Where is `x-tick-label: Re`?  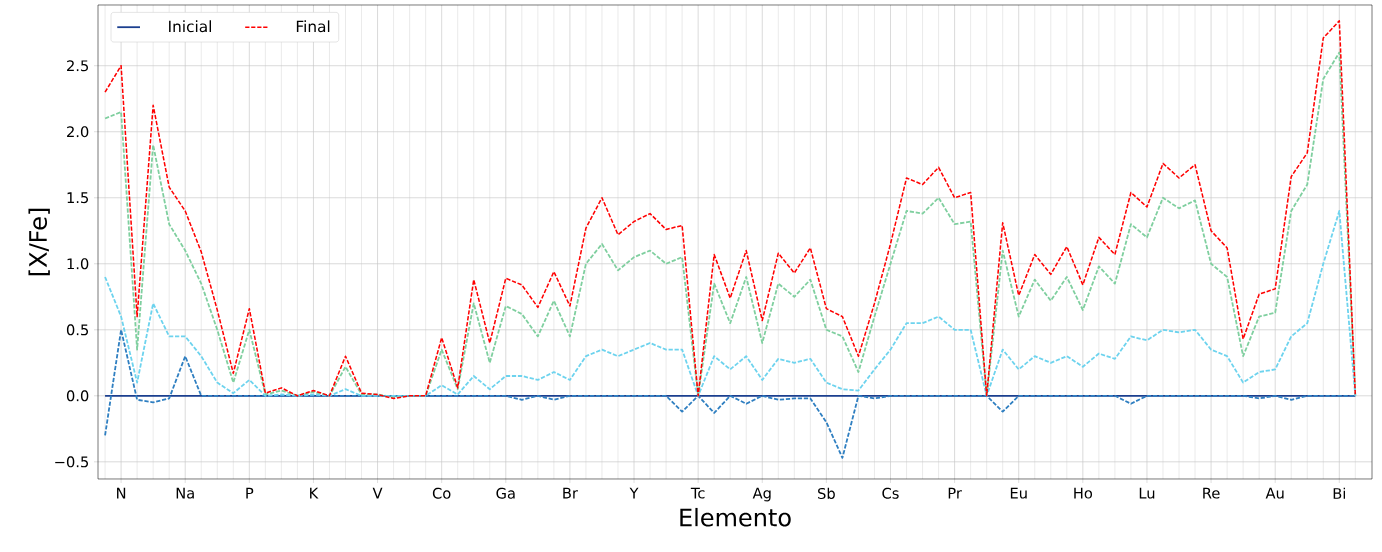 x-tick-label: Re is located at coordinates (1211, 493).